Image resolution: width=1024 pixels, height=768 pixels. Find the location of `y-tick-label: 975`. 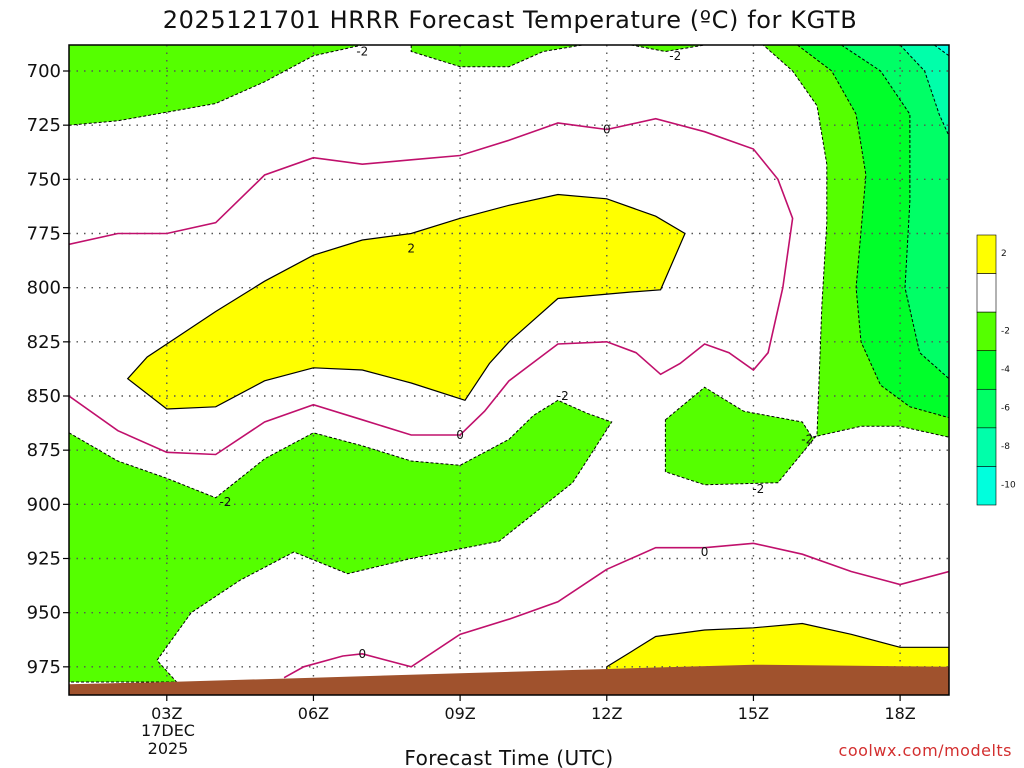

y-tick-label: 975 is located at coordinates (44, 667).